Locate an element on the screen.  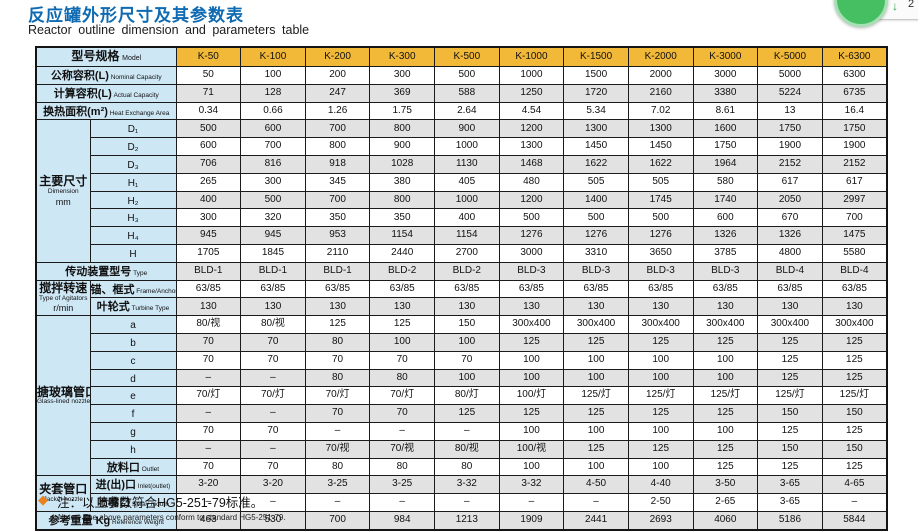
table-cell: 1964 is located at coordinates (725, 164).